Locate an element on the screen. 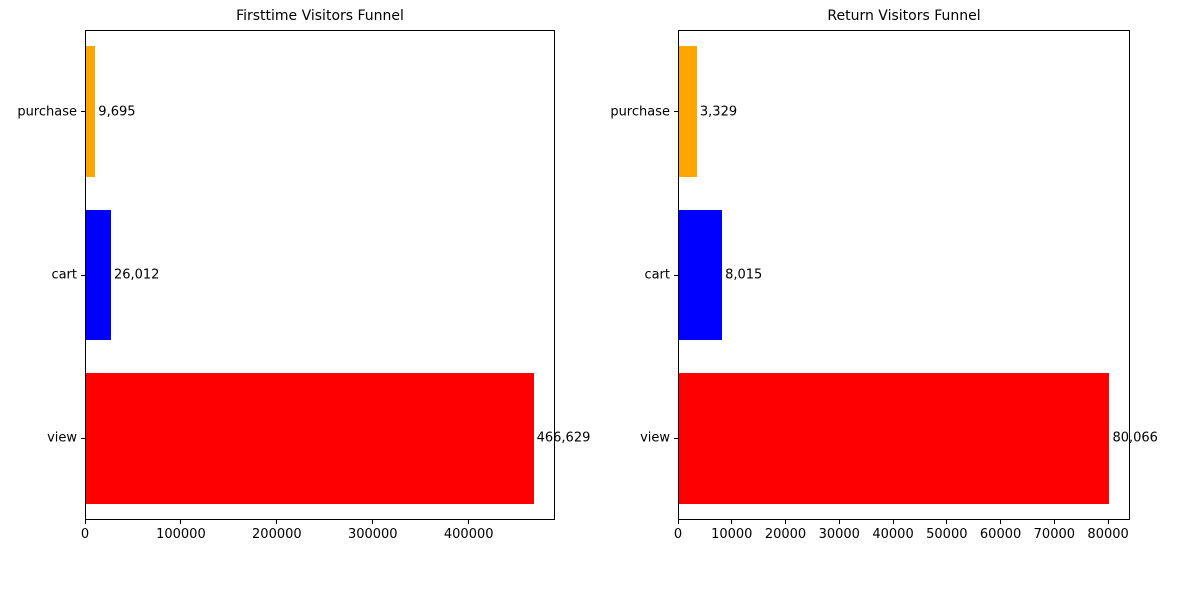  chart-title-return: Return Visitors Funnel is located at coordinates (904, 16).